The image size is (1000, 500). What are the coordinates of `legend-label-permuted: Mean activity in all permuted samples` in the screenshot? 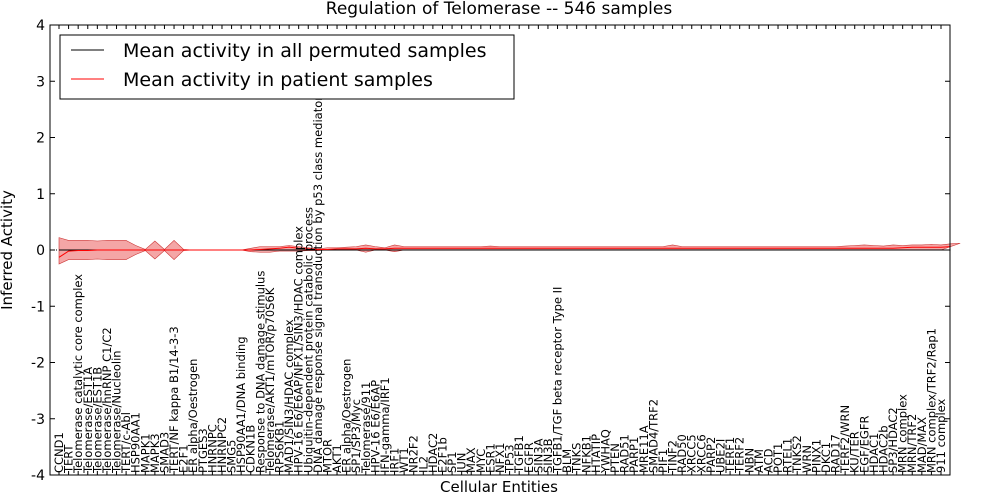 It's located at (304, 51).